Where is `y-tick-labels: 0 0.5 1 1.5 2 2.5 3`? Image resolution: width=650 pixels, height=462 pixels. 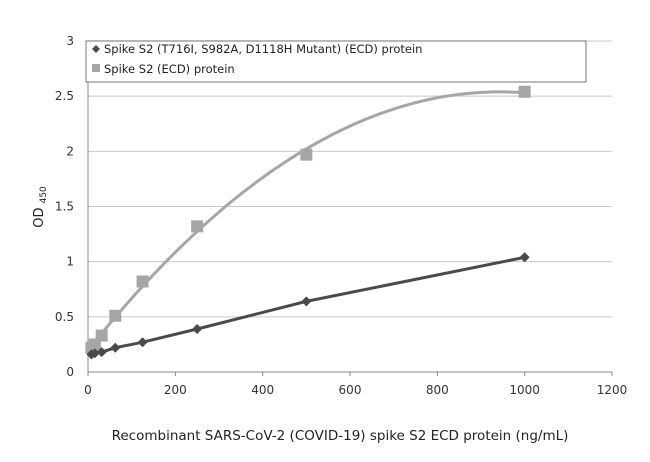
y-tick-labels: 0 0.5 1 1.5 2 2.5 3 is located at coordinates (64, 206).